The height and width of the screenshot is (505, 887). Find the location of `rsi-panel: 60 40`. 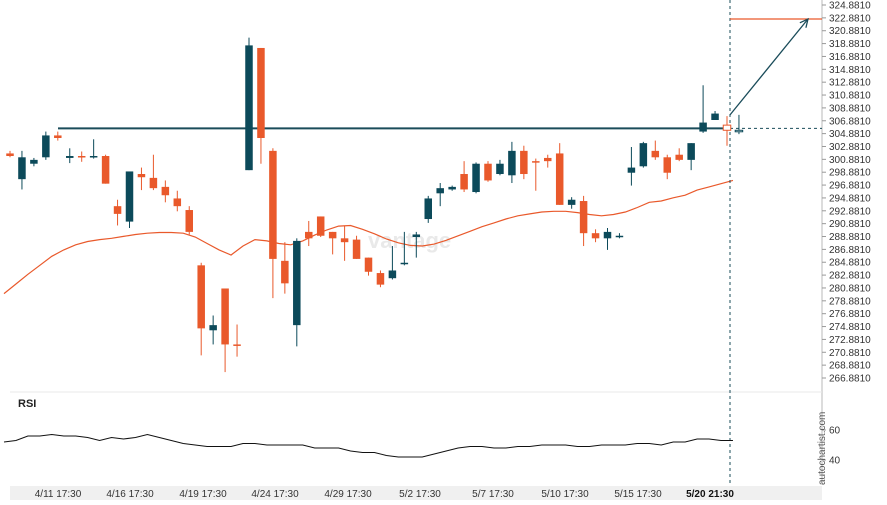

rsi-panel: 60 40 is located at coordinates (422, 446).